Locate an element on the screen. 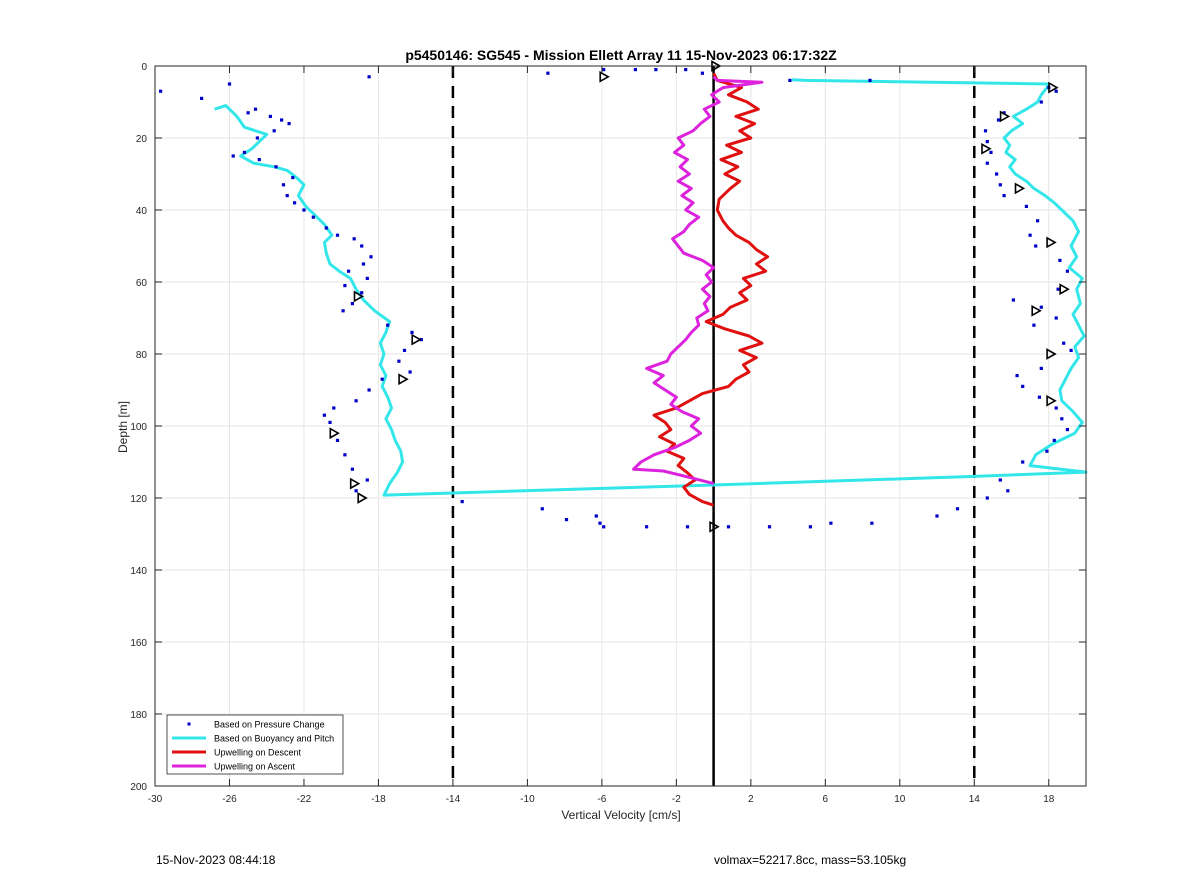 Image resolution: width=1200 pixels, height=885 pixels. x-tick-label: -10 is located at coordinates (527, 799).